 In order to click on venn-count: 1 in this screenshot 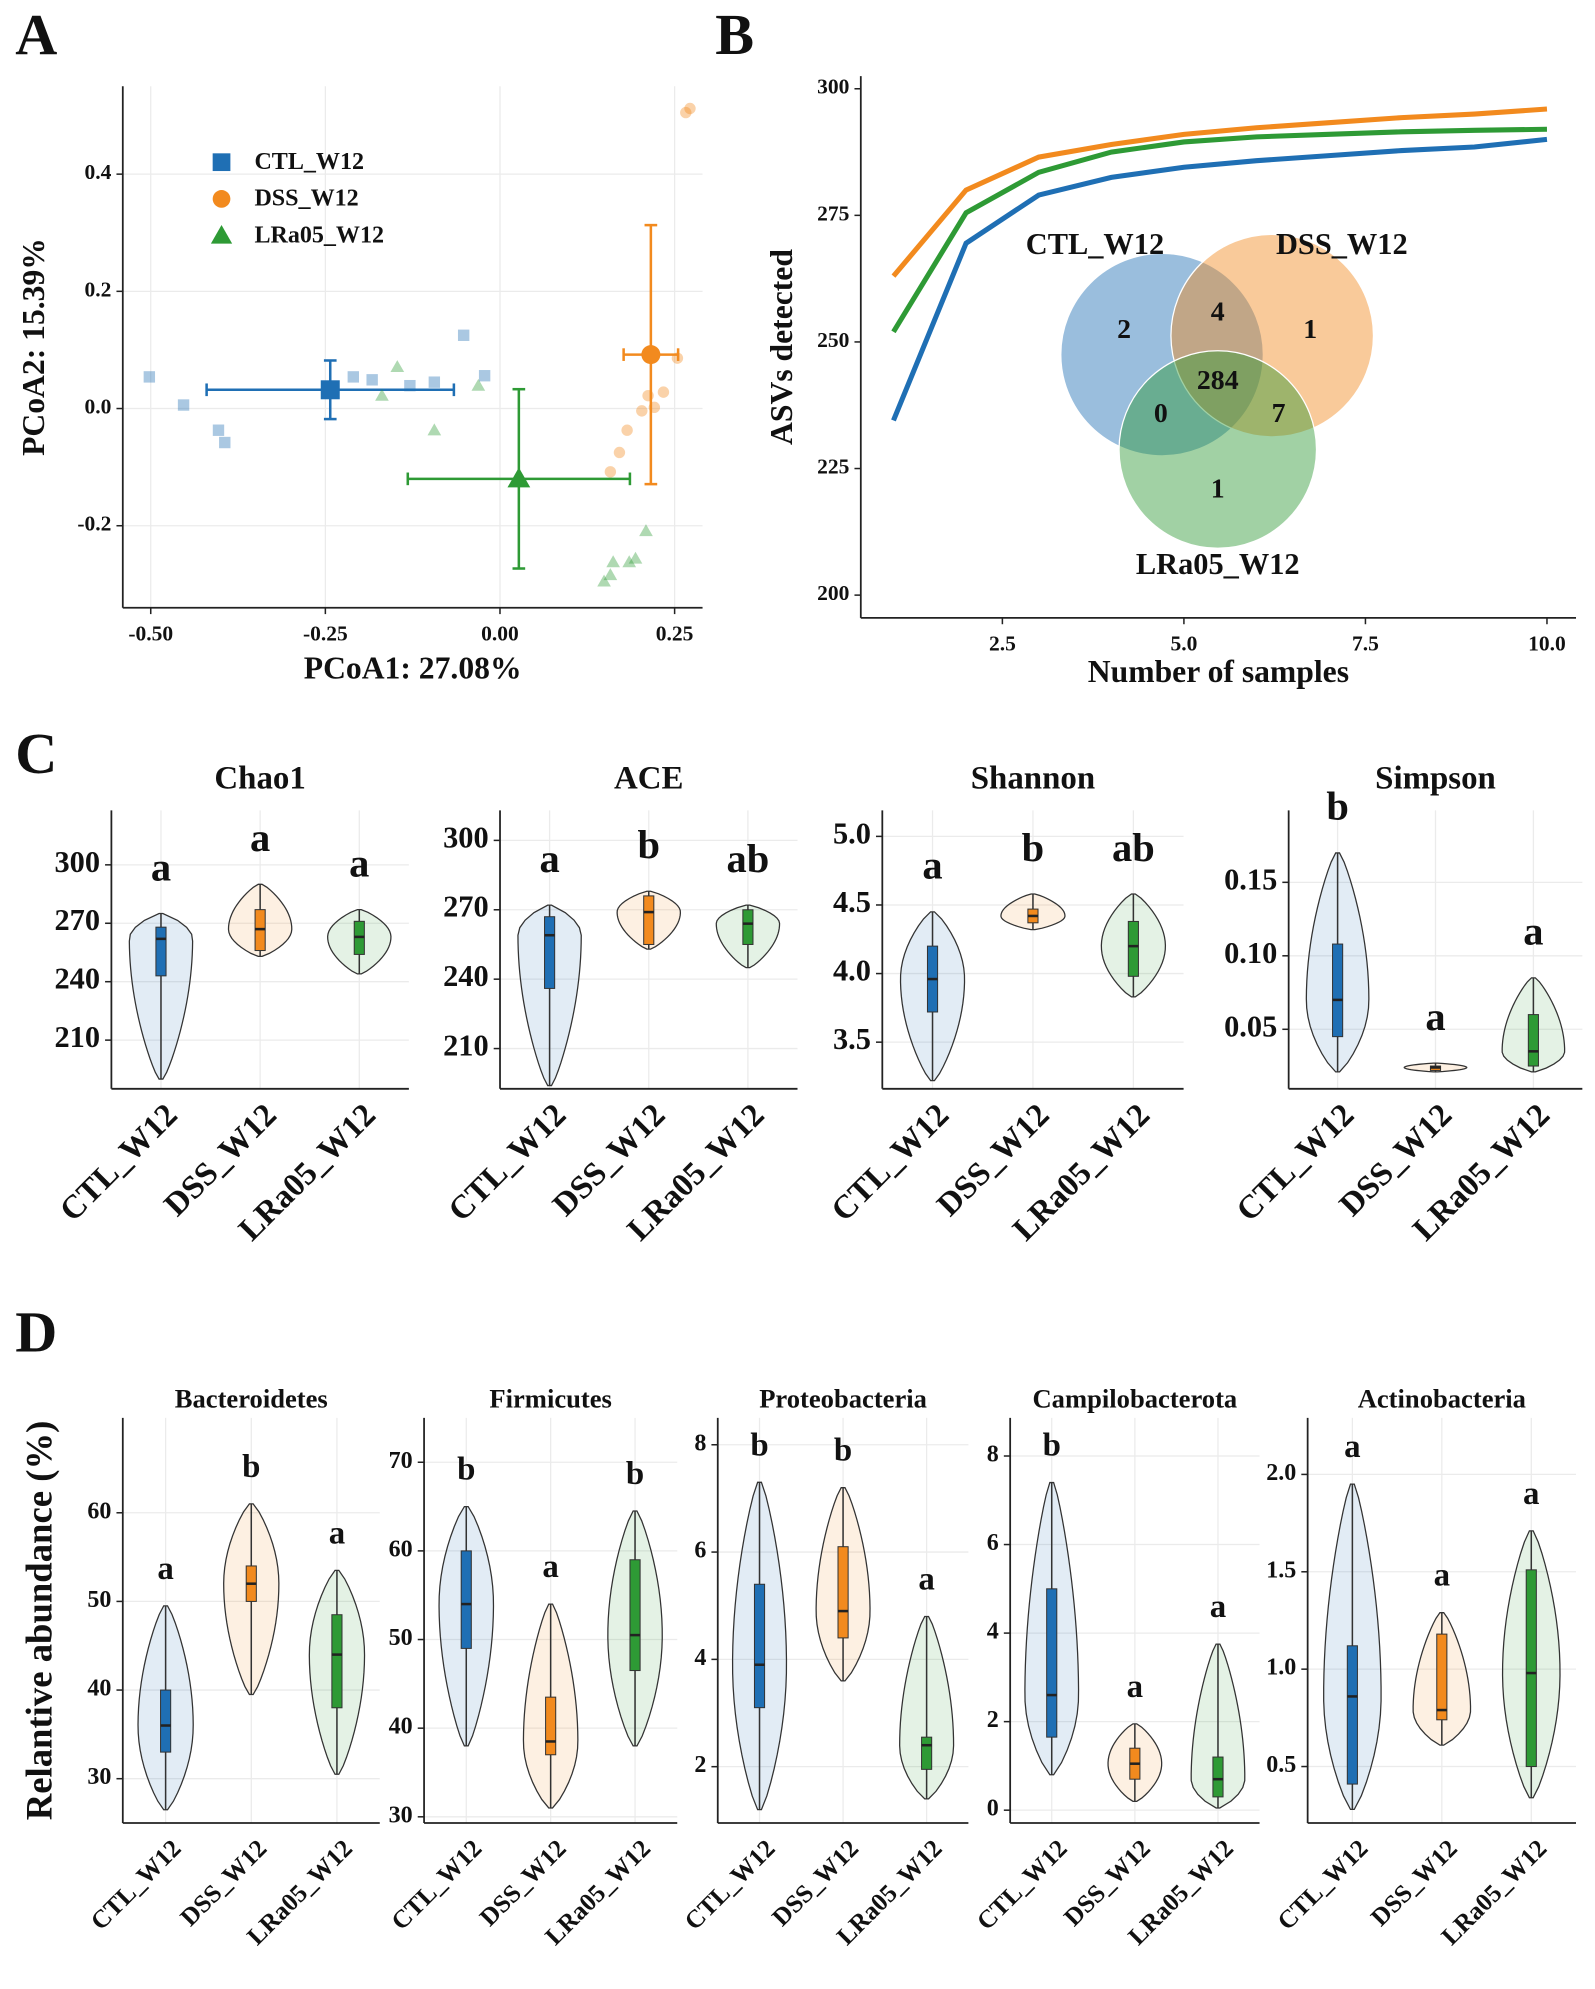, I will do `click(1310, 329)`.